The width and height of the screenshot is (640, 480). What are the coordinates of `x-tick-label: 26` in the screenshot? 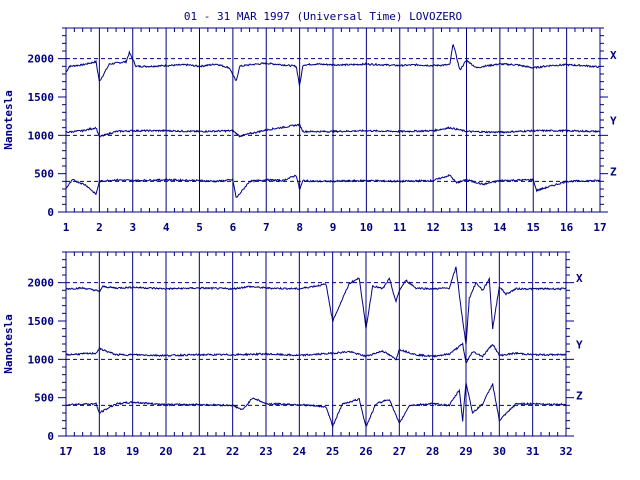 It's located at (366, 451).